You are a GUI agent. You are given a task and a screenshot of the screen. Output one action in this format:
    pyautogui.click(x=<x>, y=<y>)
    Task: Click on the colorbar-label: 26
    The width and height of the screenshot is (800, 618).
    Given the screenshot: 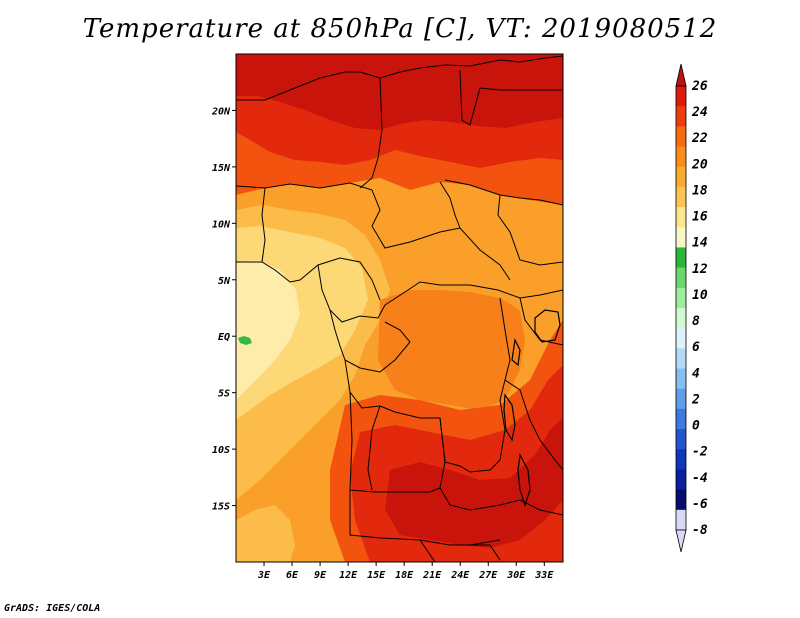 What is the action you would take?
    pyautogui.click(x=699, y=86)
    